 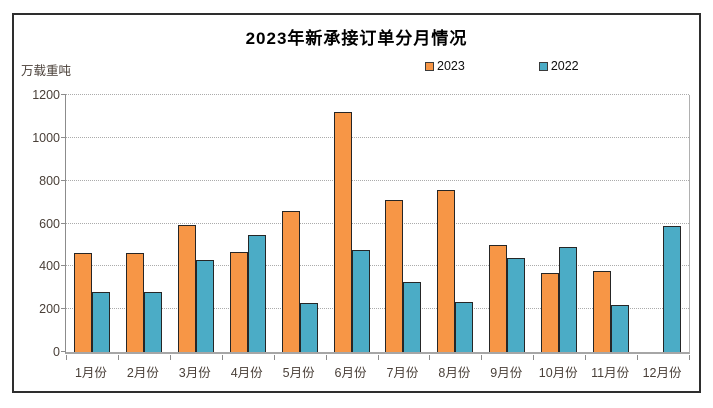 What do you see at coordinates (568, 299) in the screenshot?
I see `bar-2022-10月份` at bounding box center [568, 299].